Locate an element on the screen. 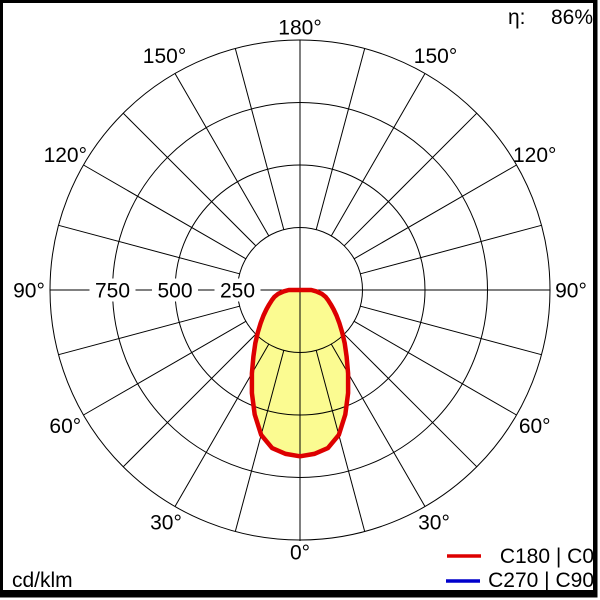  legend-label-c90: C270 | C90 is located at coordinates (541, 580).